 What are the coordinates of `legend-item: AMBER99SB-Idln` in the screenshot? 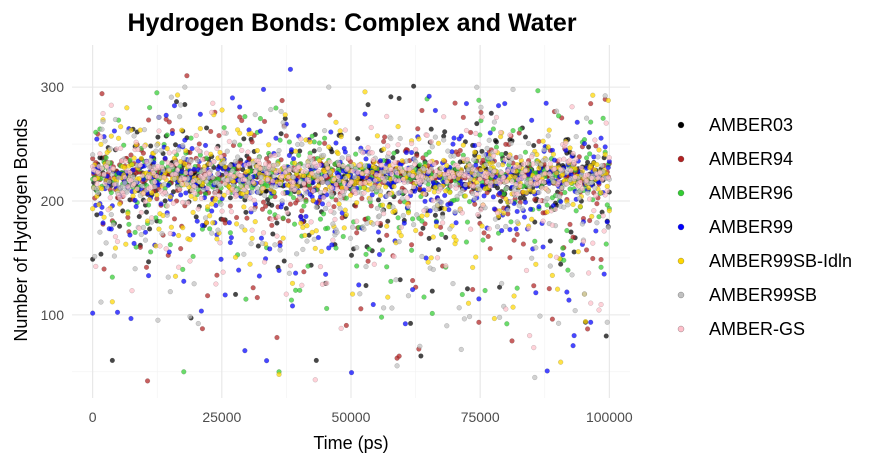 It's located at (764, 261).